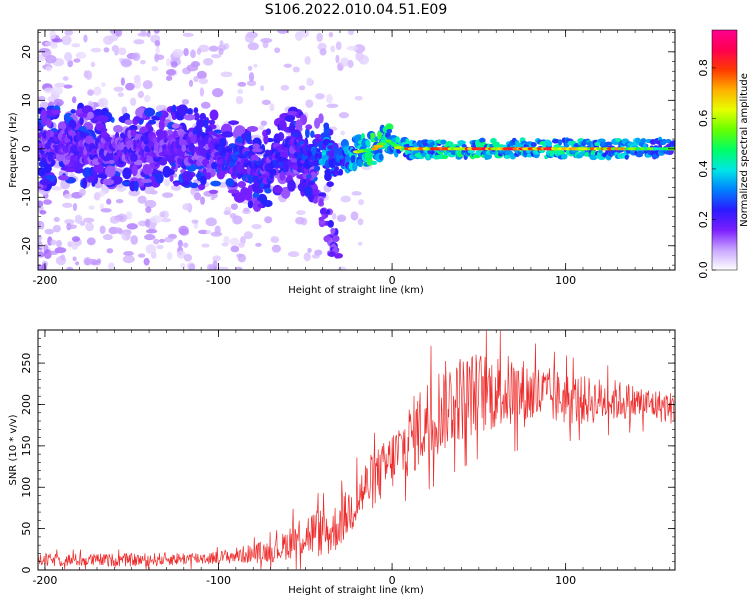 Image resolution: width=750 pixels, height=600 pixels. Describe the element at coordinates (13, 150) in the screenshot. I see `spectrogram-y-axis-label: Frequency (Hz)` at that location.